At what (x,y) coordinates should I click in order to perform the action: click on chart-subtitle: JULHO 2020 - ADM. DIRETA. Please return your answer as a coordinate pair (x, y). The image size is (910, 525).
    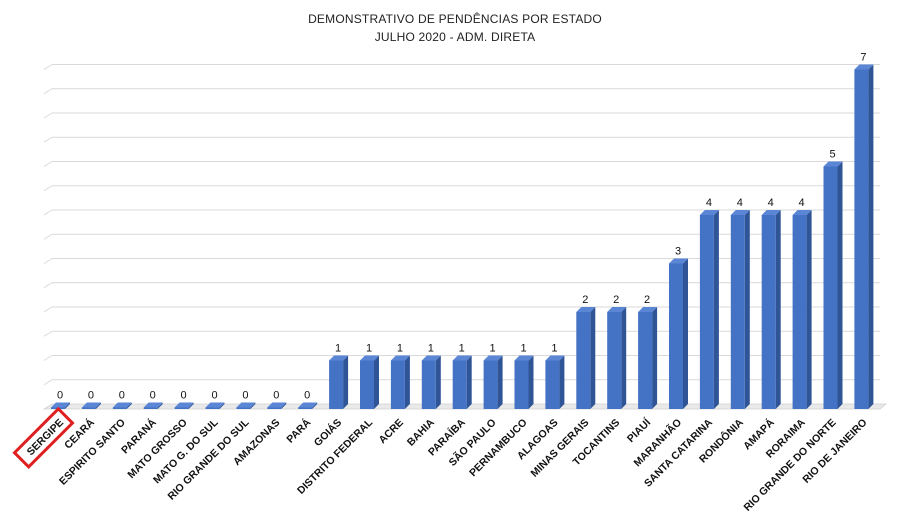
    Looking at the image, I should click on (455, 37).